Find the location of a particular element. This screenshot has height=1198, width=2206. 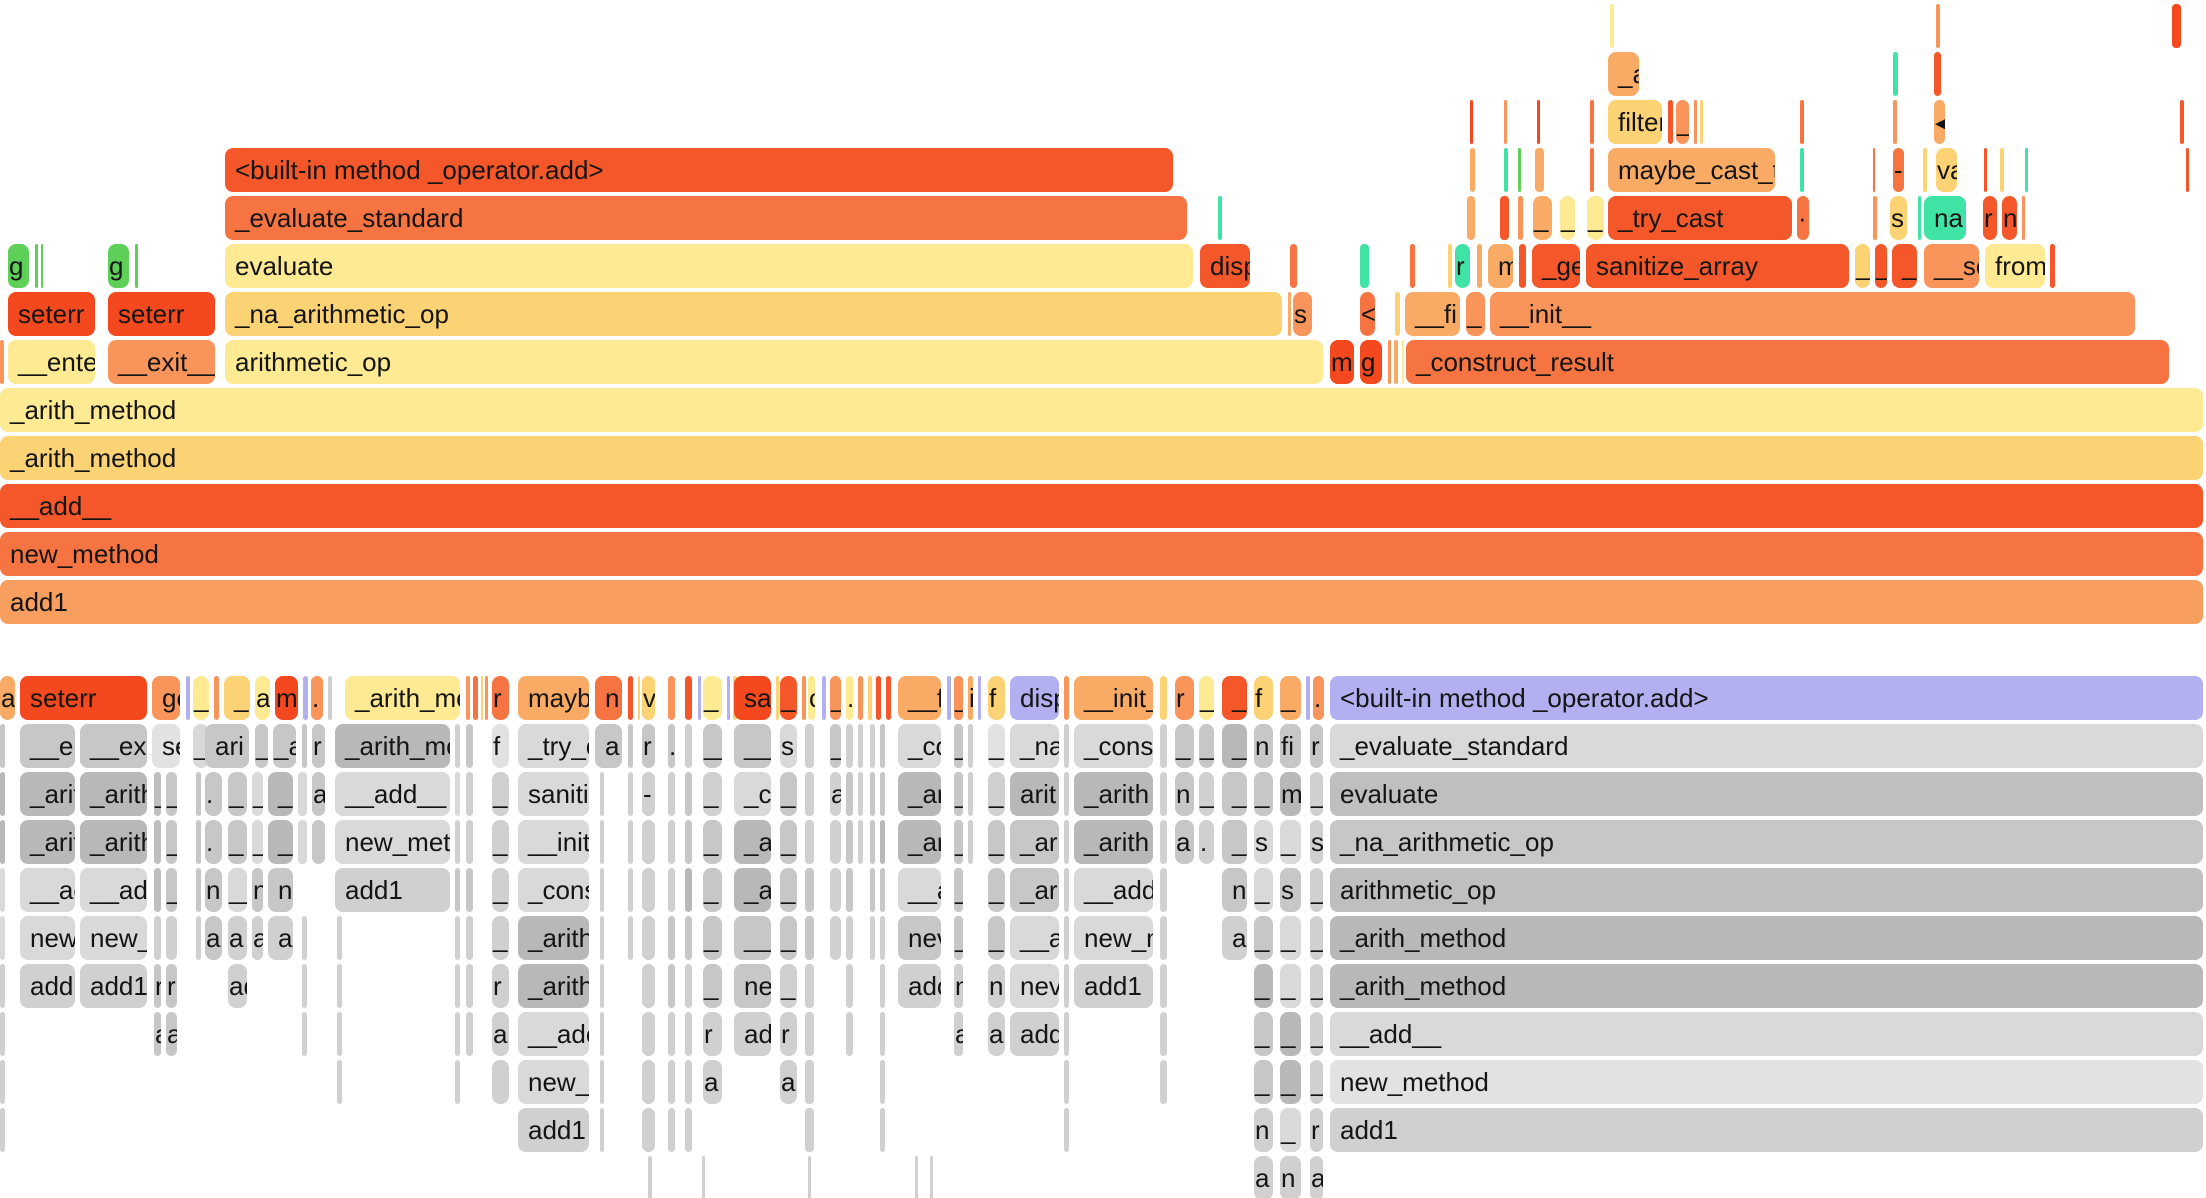

frame-block: _arith is located at coordinates (553, 986).